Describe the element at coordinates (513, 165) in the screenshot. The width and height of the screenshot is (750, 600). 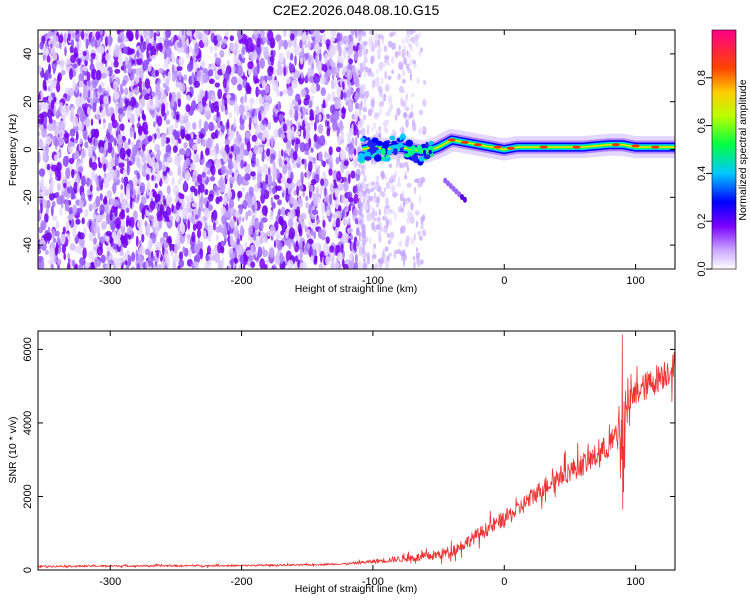
I see `spectrogram-signal-track` at that location.